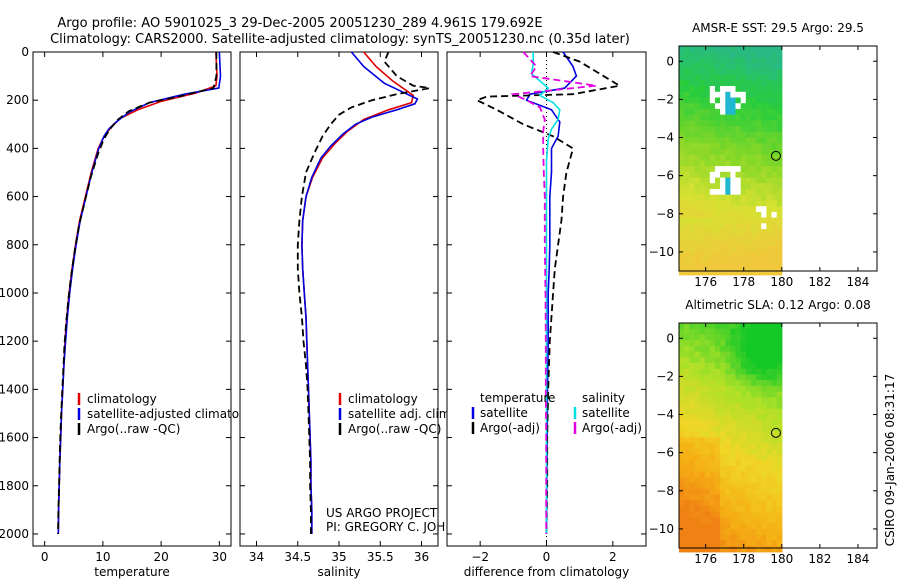 The image size is (900, 580). Describe the element at coordinates (480, 557) in the screenshot. I see `difference-xtick-label: −2` at that location.